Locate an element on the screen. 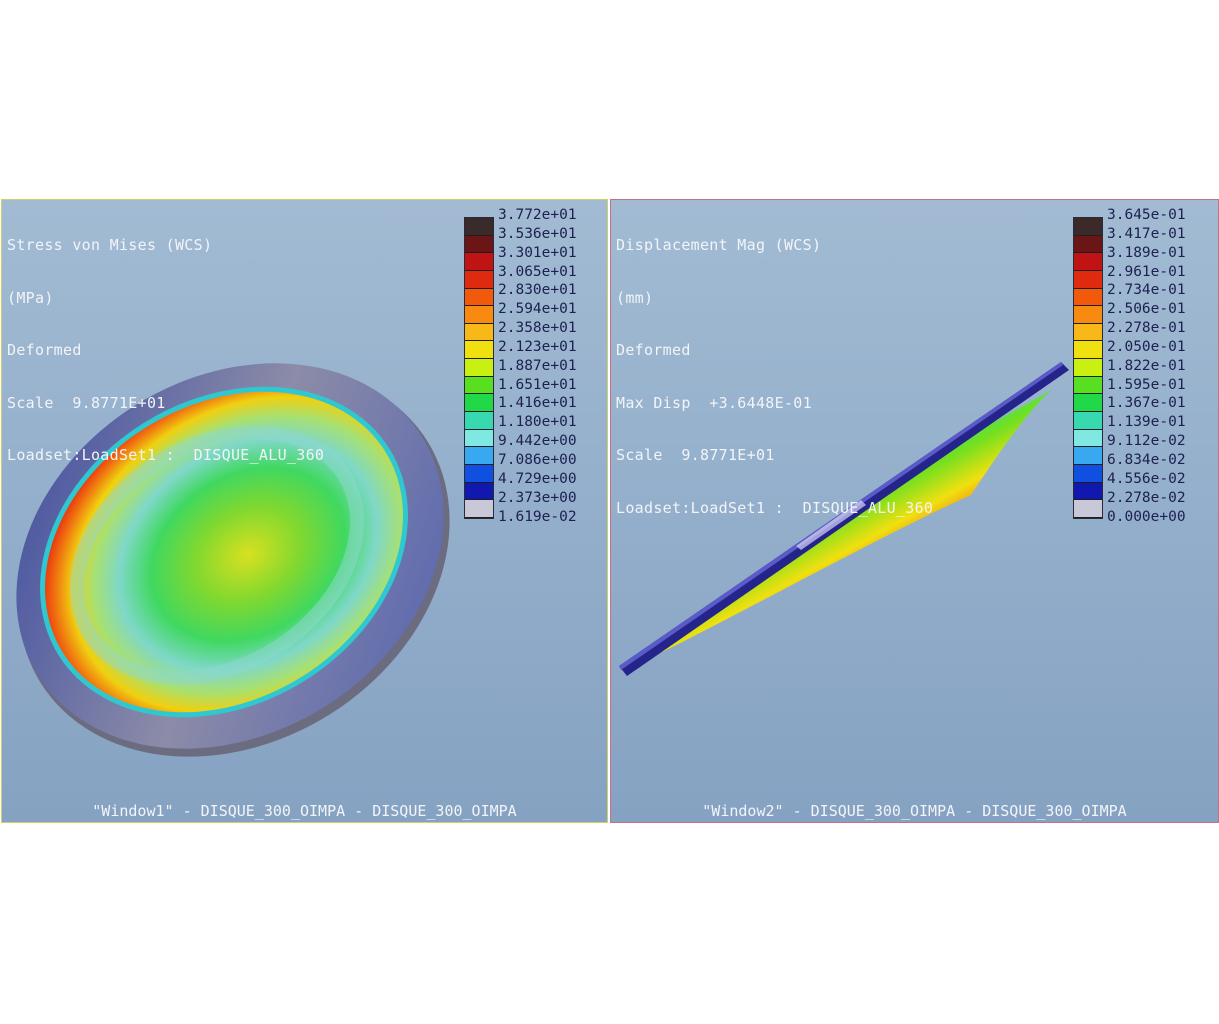 The height and width of the screenshot is (1024, 1219). legend-value: 3.189e-01 is located at coordinates (1146, 252).